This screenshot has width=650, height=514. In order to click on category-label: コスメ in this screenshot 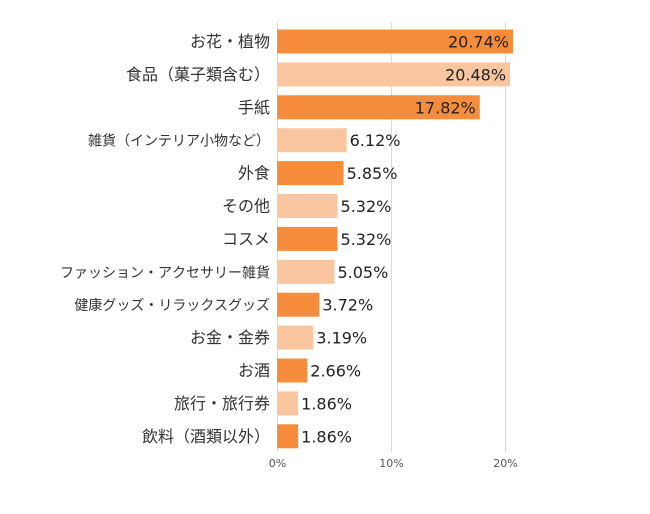, I will do `click(246, 238)`.